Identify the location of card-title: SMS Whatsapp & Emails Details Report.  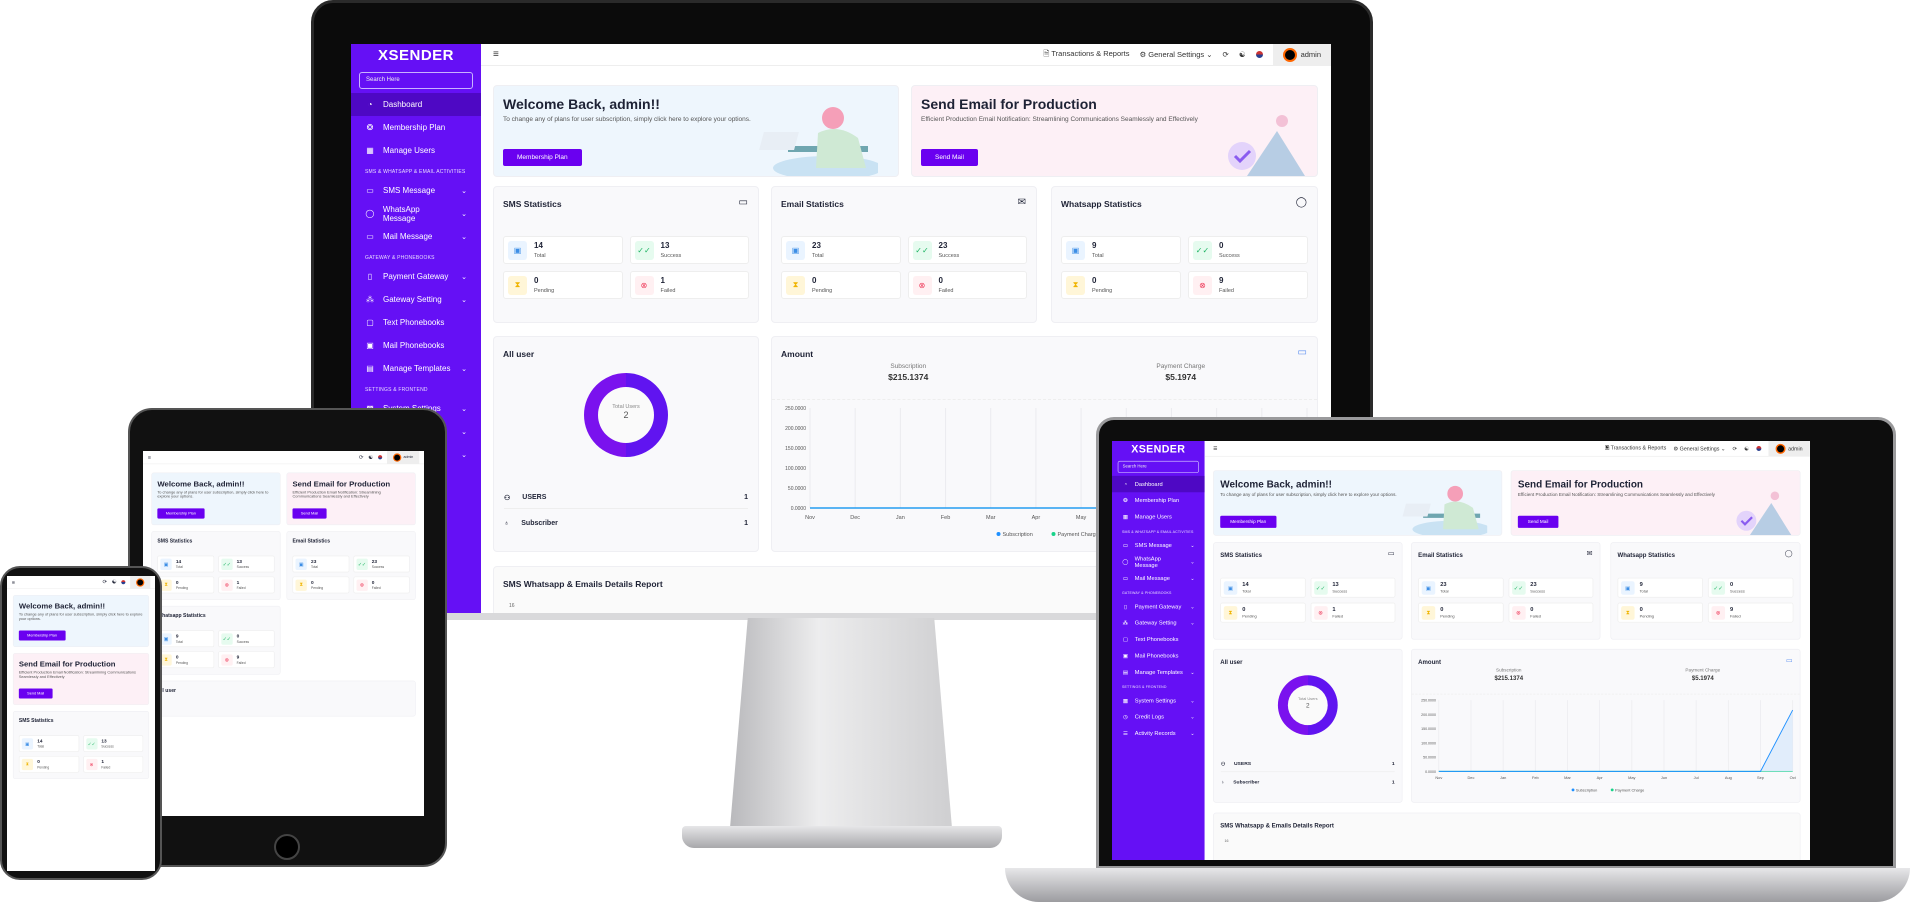
(583, 584).